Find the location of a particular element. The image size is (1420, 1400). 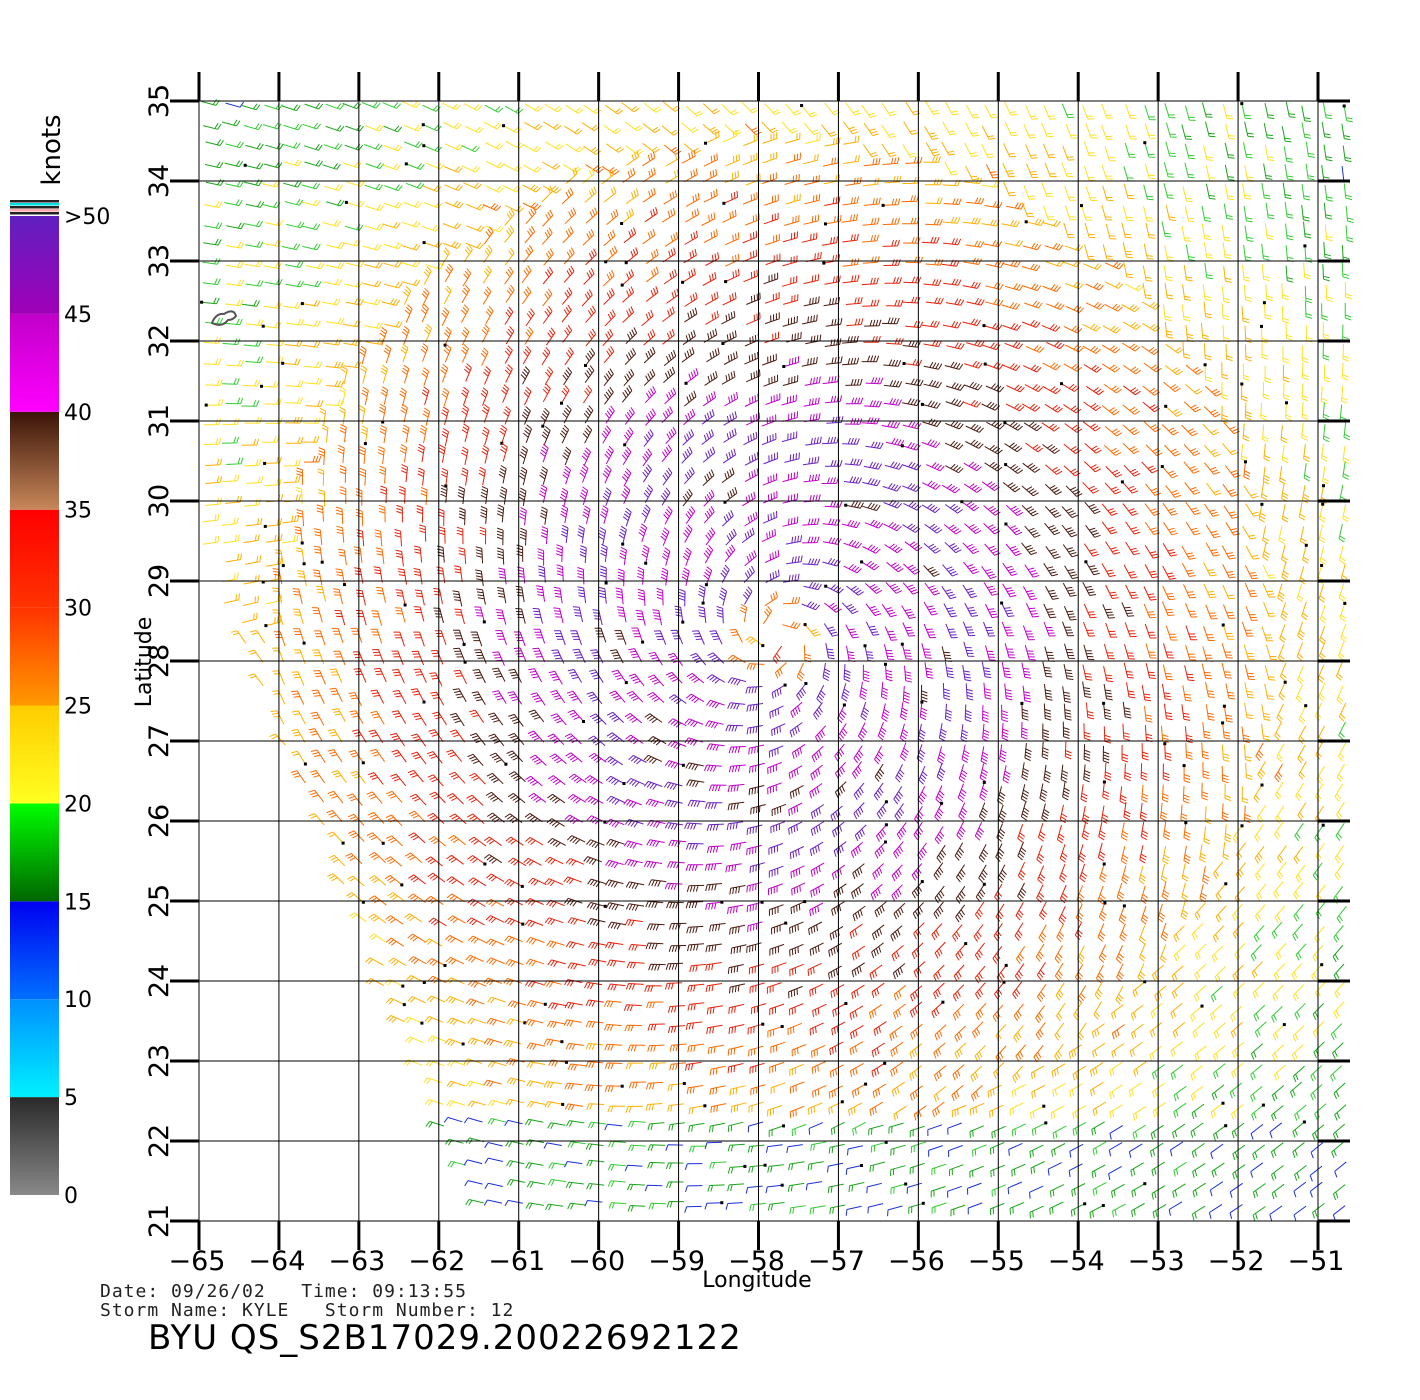

lat-tick-label: 30 is located at coordinates (159, 501).